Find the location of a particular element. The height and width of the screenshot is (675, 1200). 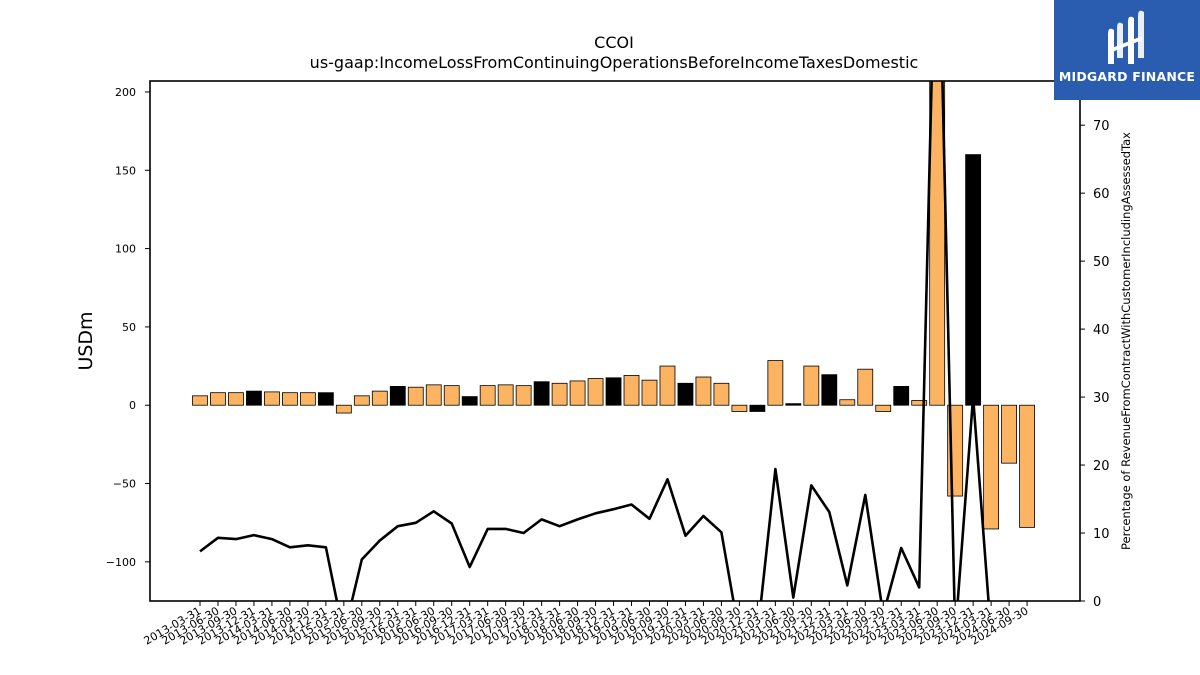

y2-tick-label: 20 is located at coordinates (1101, 466).